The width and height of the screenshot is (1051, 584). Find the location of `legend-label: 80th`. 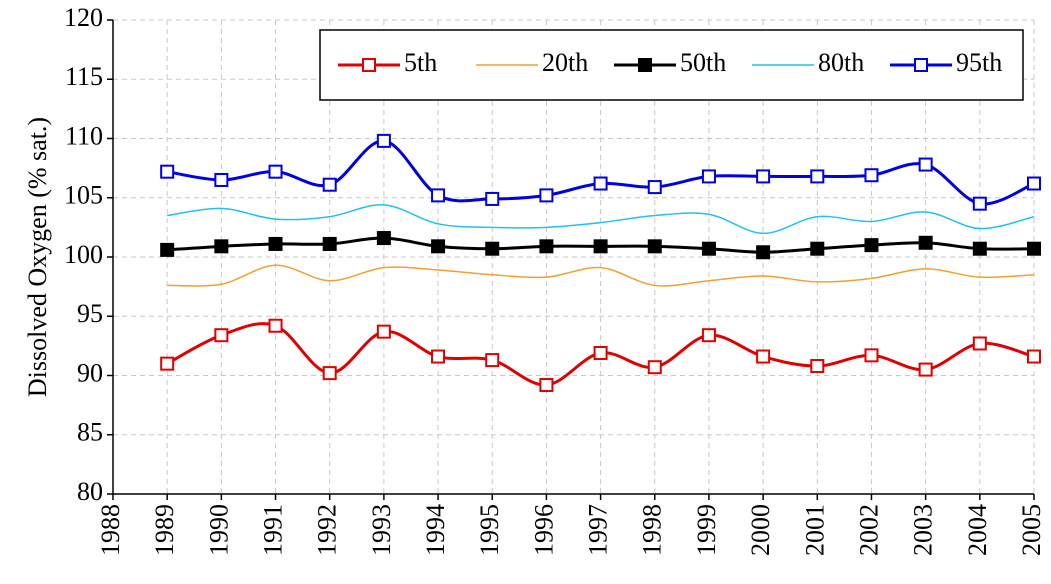

legend-label: 80th is located at coordinates (841, 62).